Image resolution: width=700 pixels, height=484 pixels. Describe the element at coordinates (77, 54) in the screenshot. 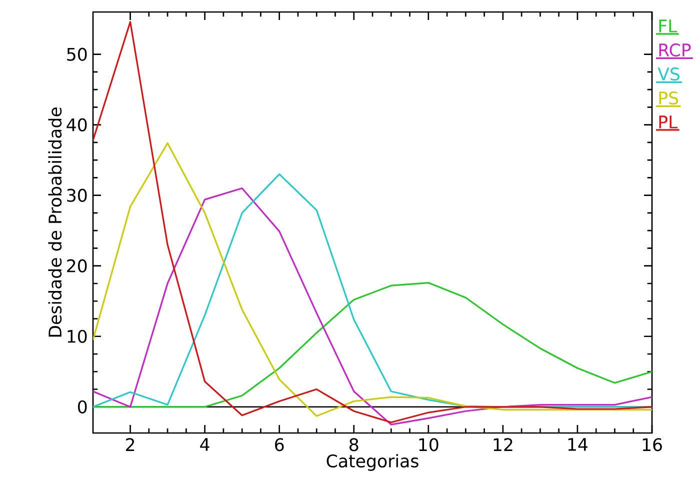

I see `y-tick-label: 50` at that location.